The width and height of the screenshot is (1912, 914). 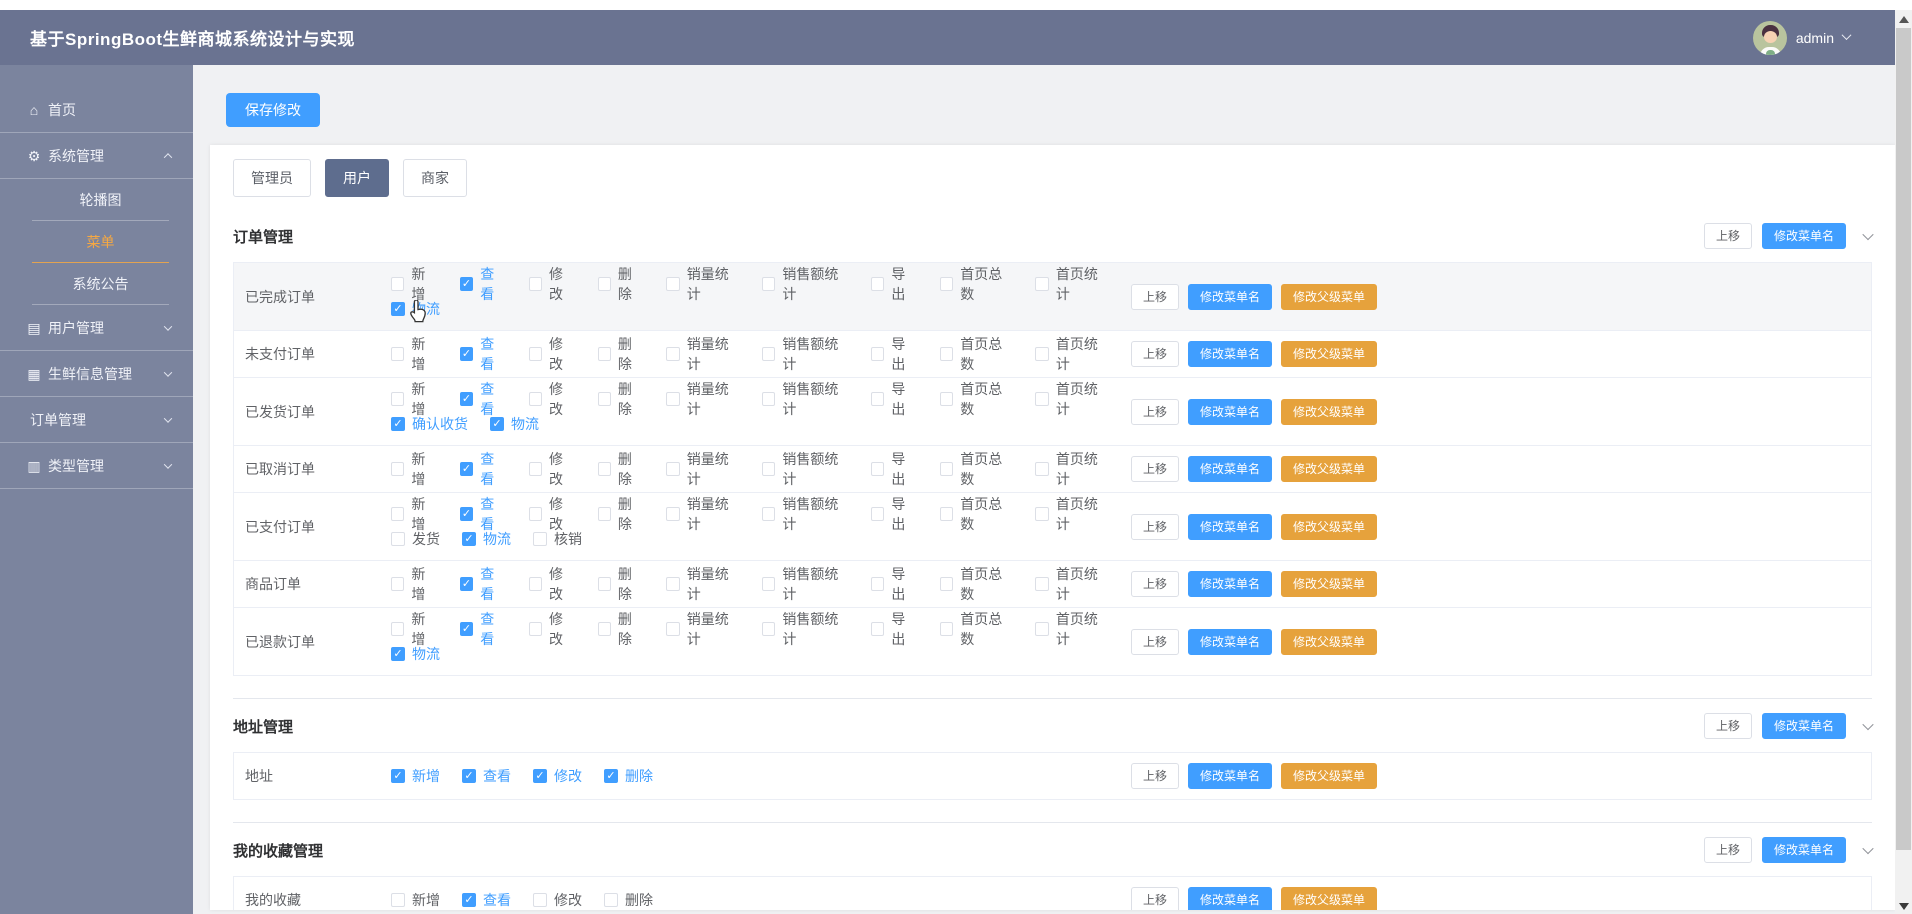 What do you see at coordinates (628, 776) in the screenshot?
I see `permission-checkbox-item: ✓ 删除` at bounding box center [628, 776].